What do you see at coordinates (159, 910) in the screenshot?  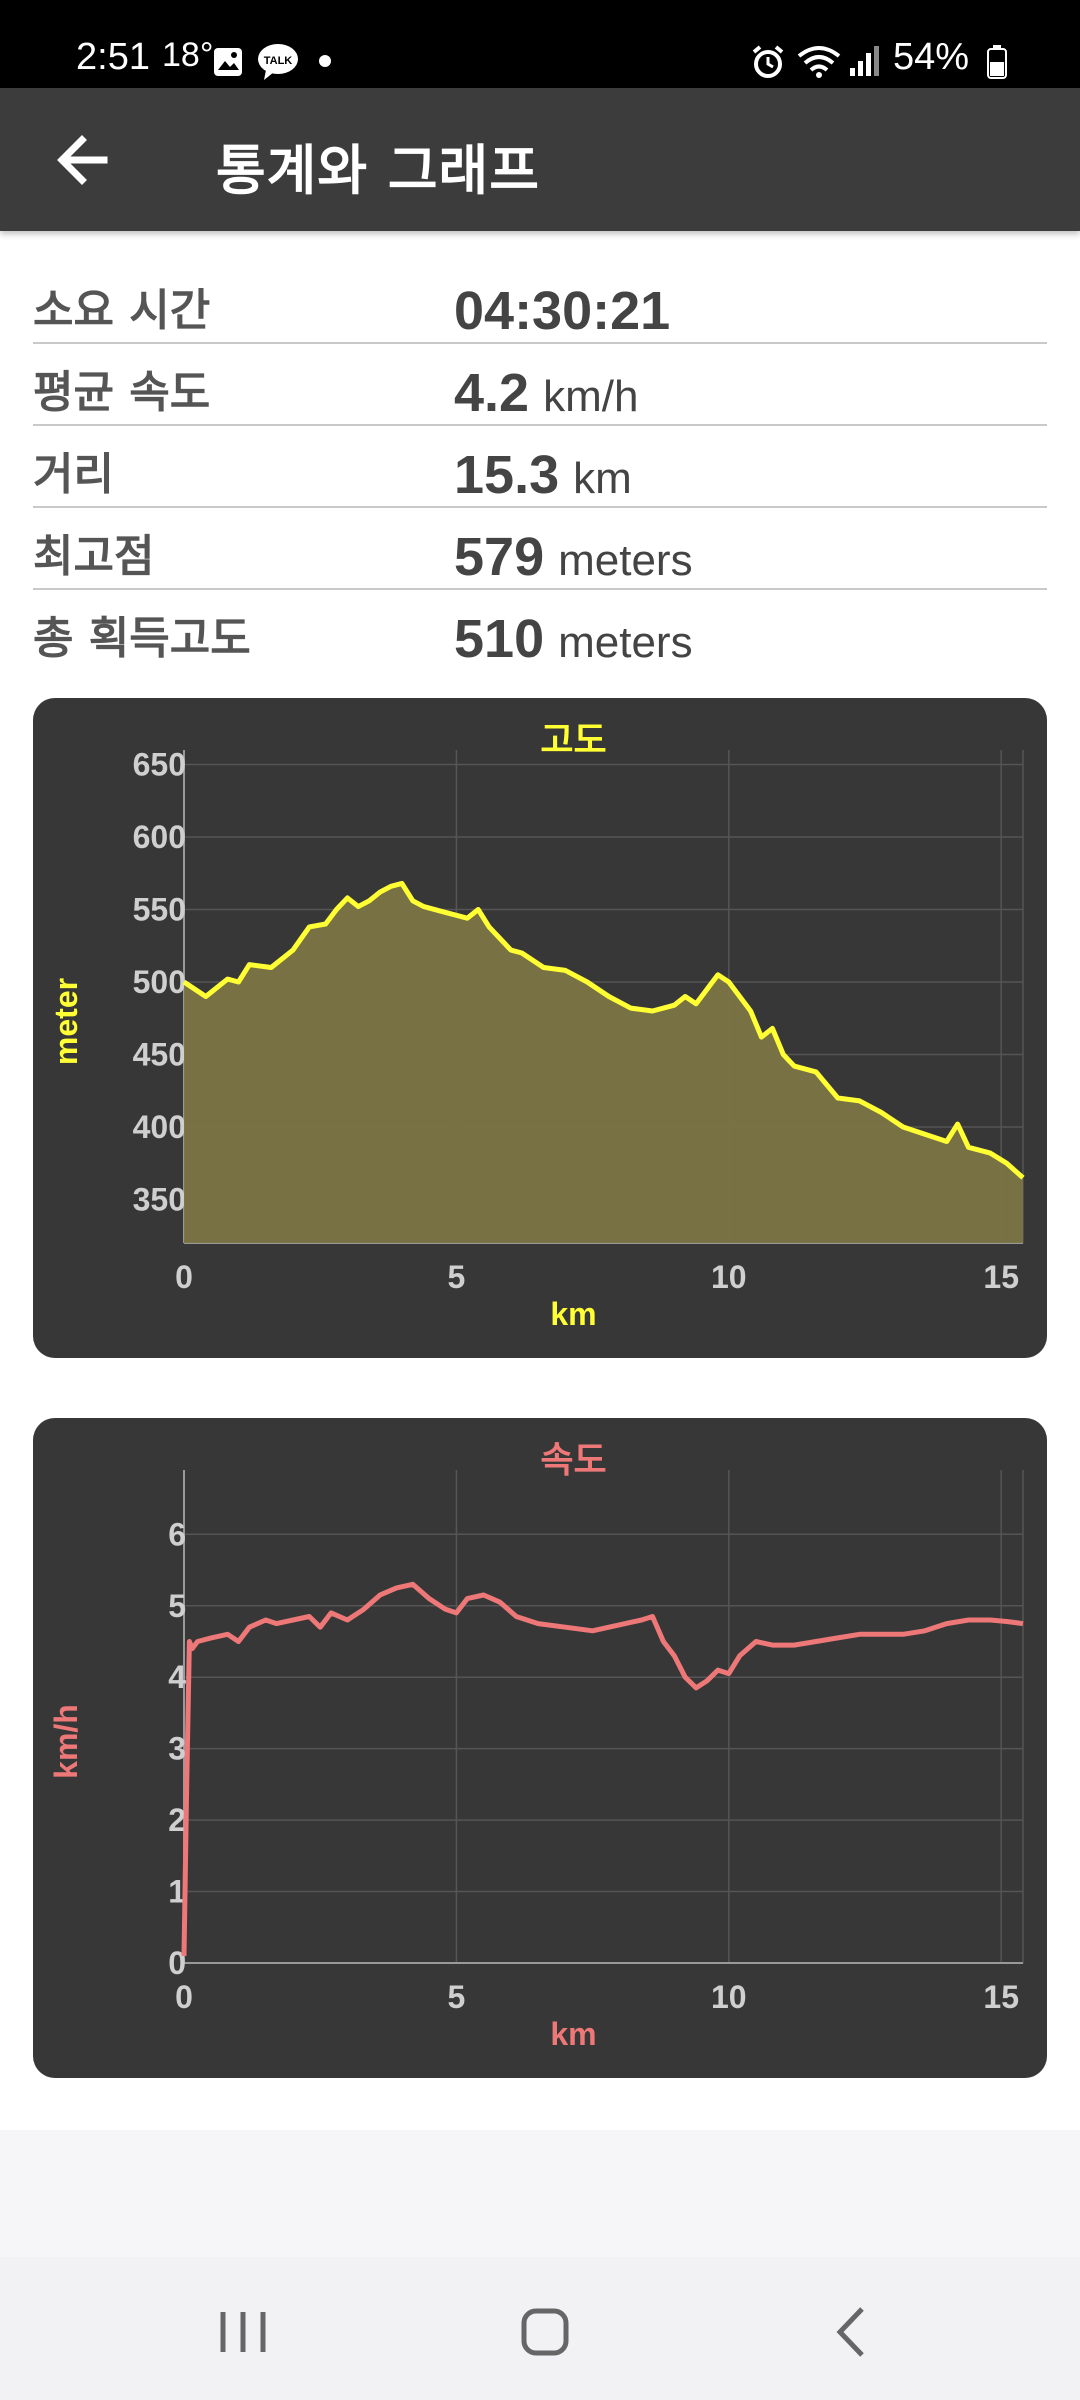 I see `y-tick-label: 550` at bounding box center [159, 910].